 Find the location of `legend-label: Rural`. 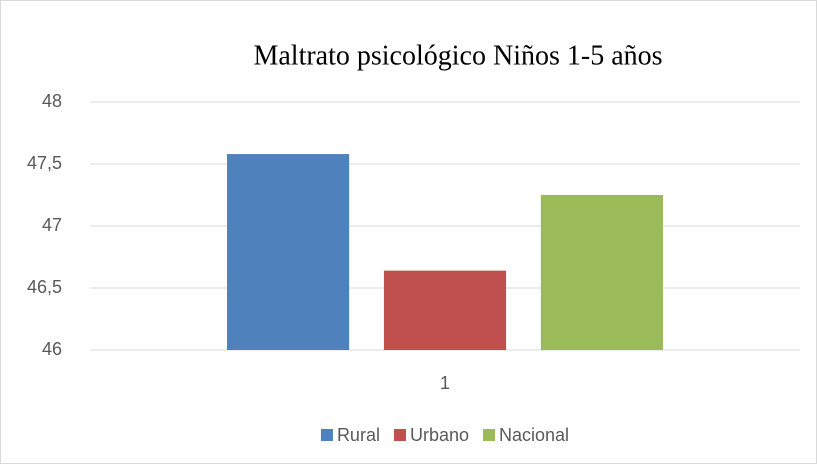

legend-label: Rural is located at coordinates (358, 435).